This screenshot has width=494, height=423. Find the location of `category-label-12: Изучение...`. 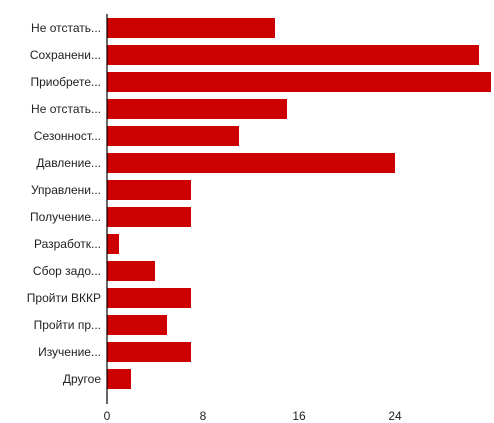

category-label-12: Изучение... is located at coordinates (69, 352).